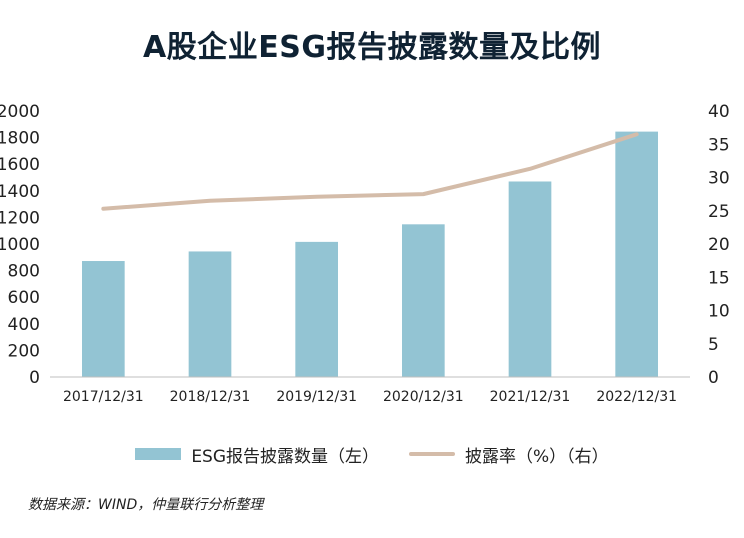 The height and width of the screenshot is (538, 744). What do you see at coordinates (719, 145) in the screenshot?
I see `y-right-tick-label: 35` at bounding box center [719, 145].